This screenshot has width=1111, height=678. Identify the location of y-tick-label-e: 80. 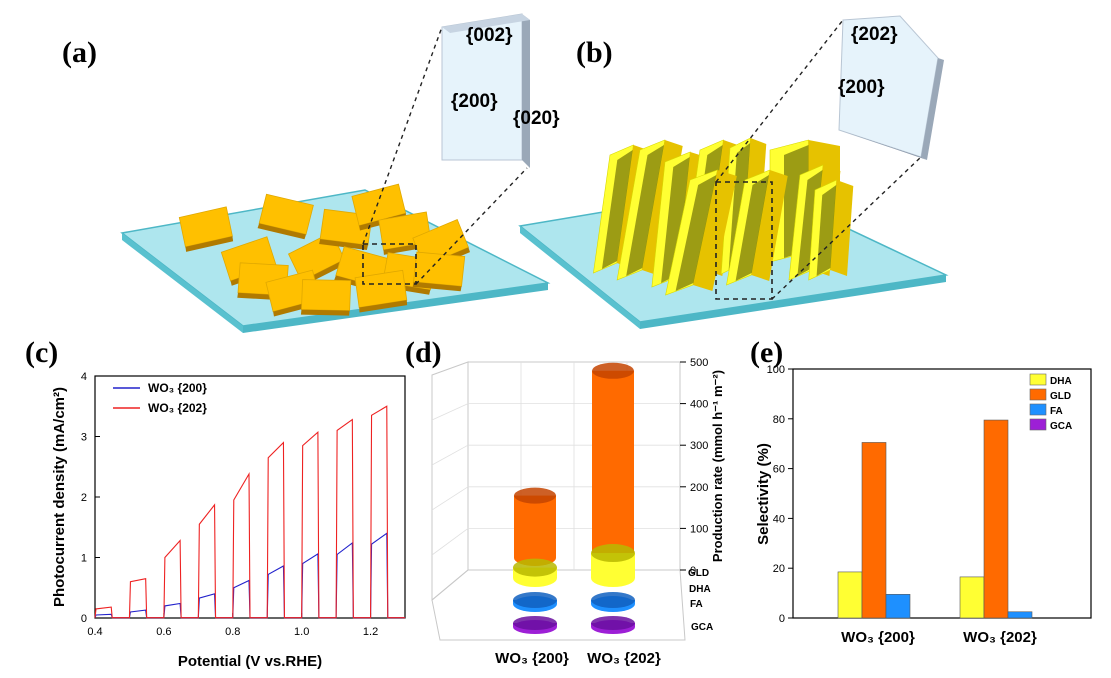
(779, 420).